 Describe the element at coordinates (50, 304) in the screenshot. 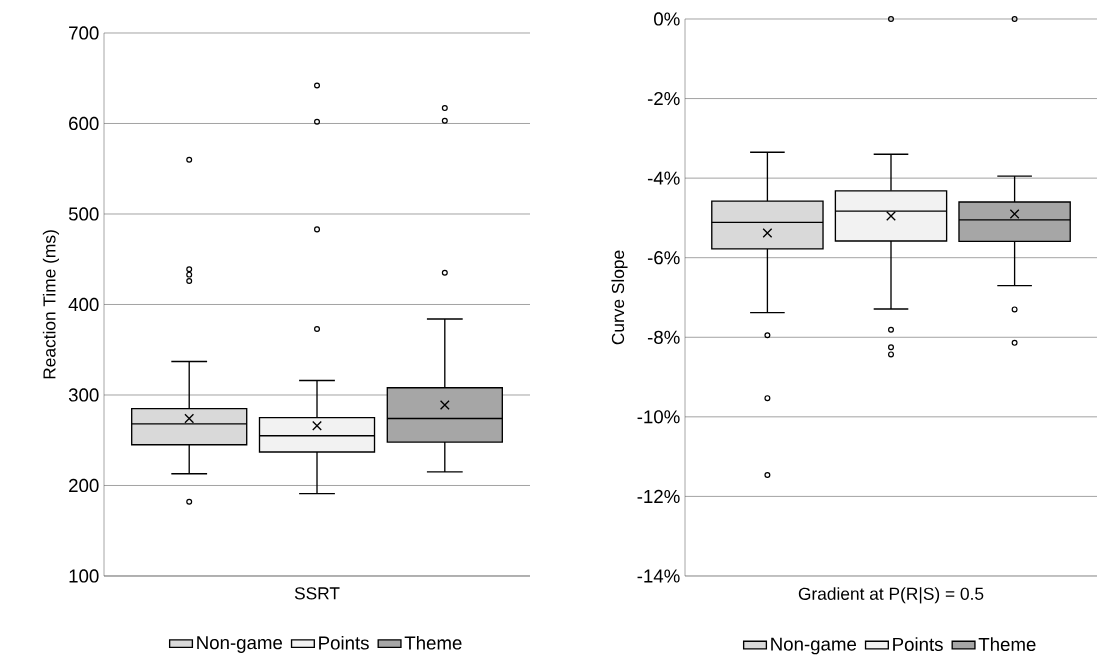

I see `y-axis-title: Reaction Time (ms)` at that location.